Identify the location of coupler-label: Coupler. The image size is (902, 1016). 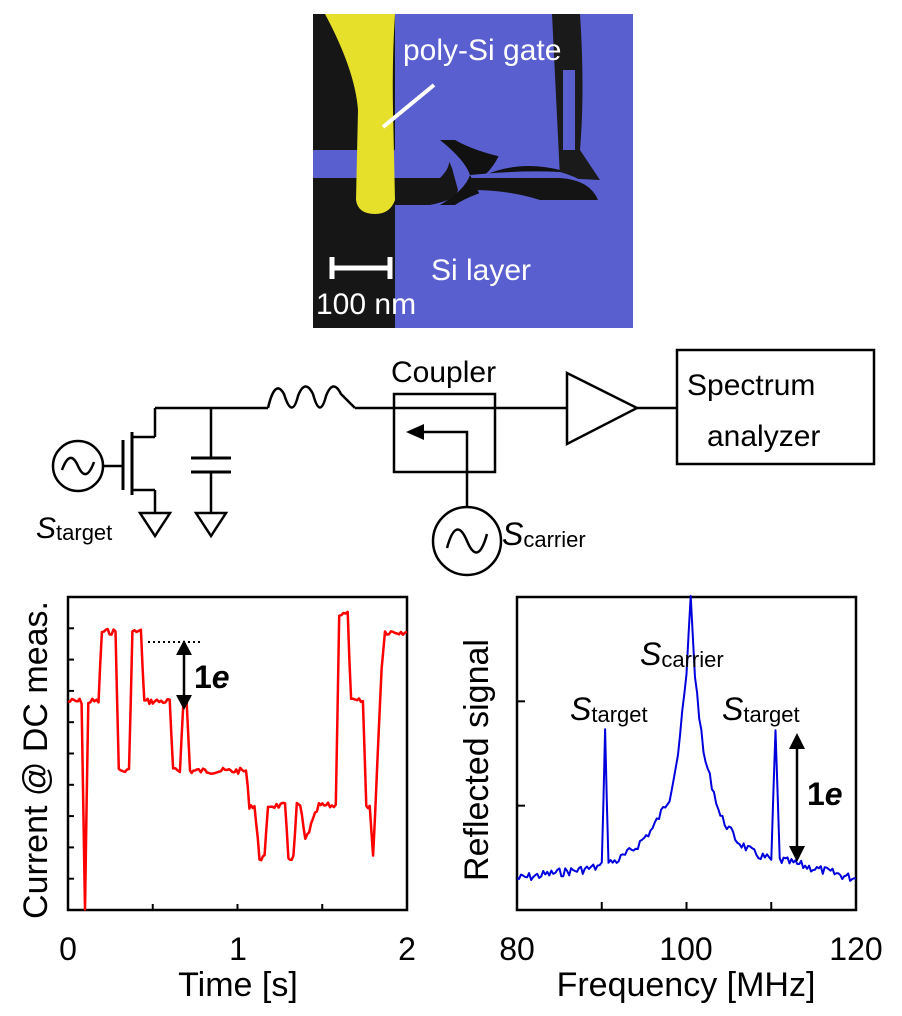
(443, 372).